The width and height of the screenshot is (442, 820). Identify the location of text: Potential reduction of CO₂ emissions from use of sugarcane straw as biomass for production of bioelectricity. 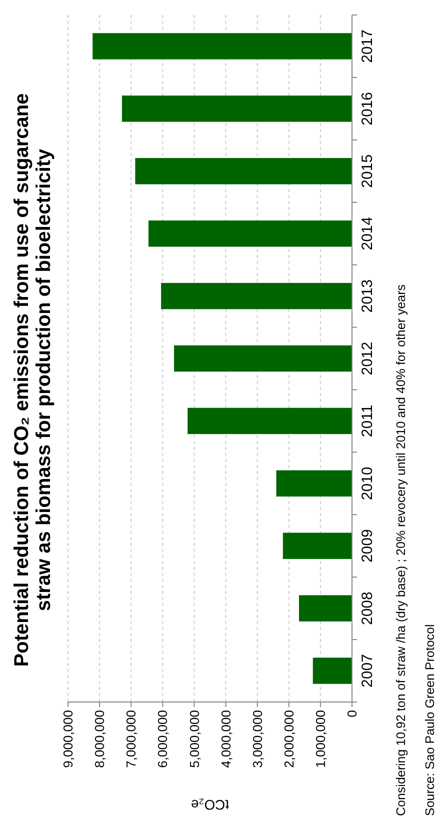
(33, 380).